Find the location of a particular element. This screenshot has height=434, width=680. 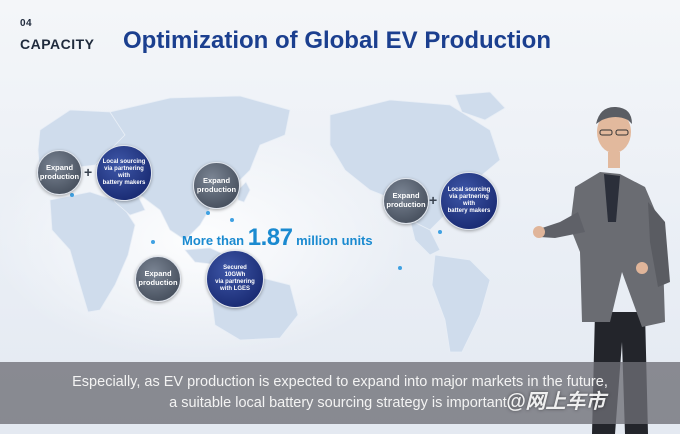

bubble-label: Secured 10GWh via partnering with LGES is located at coordinates (235, 278).